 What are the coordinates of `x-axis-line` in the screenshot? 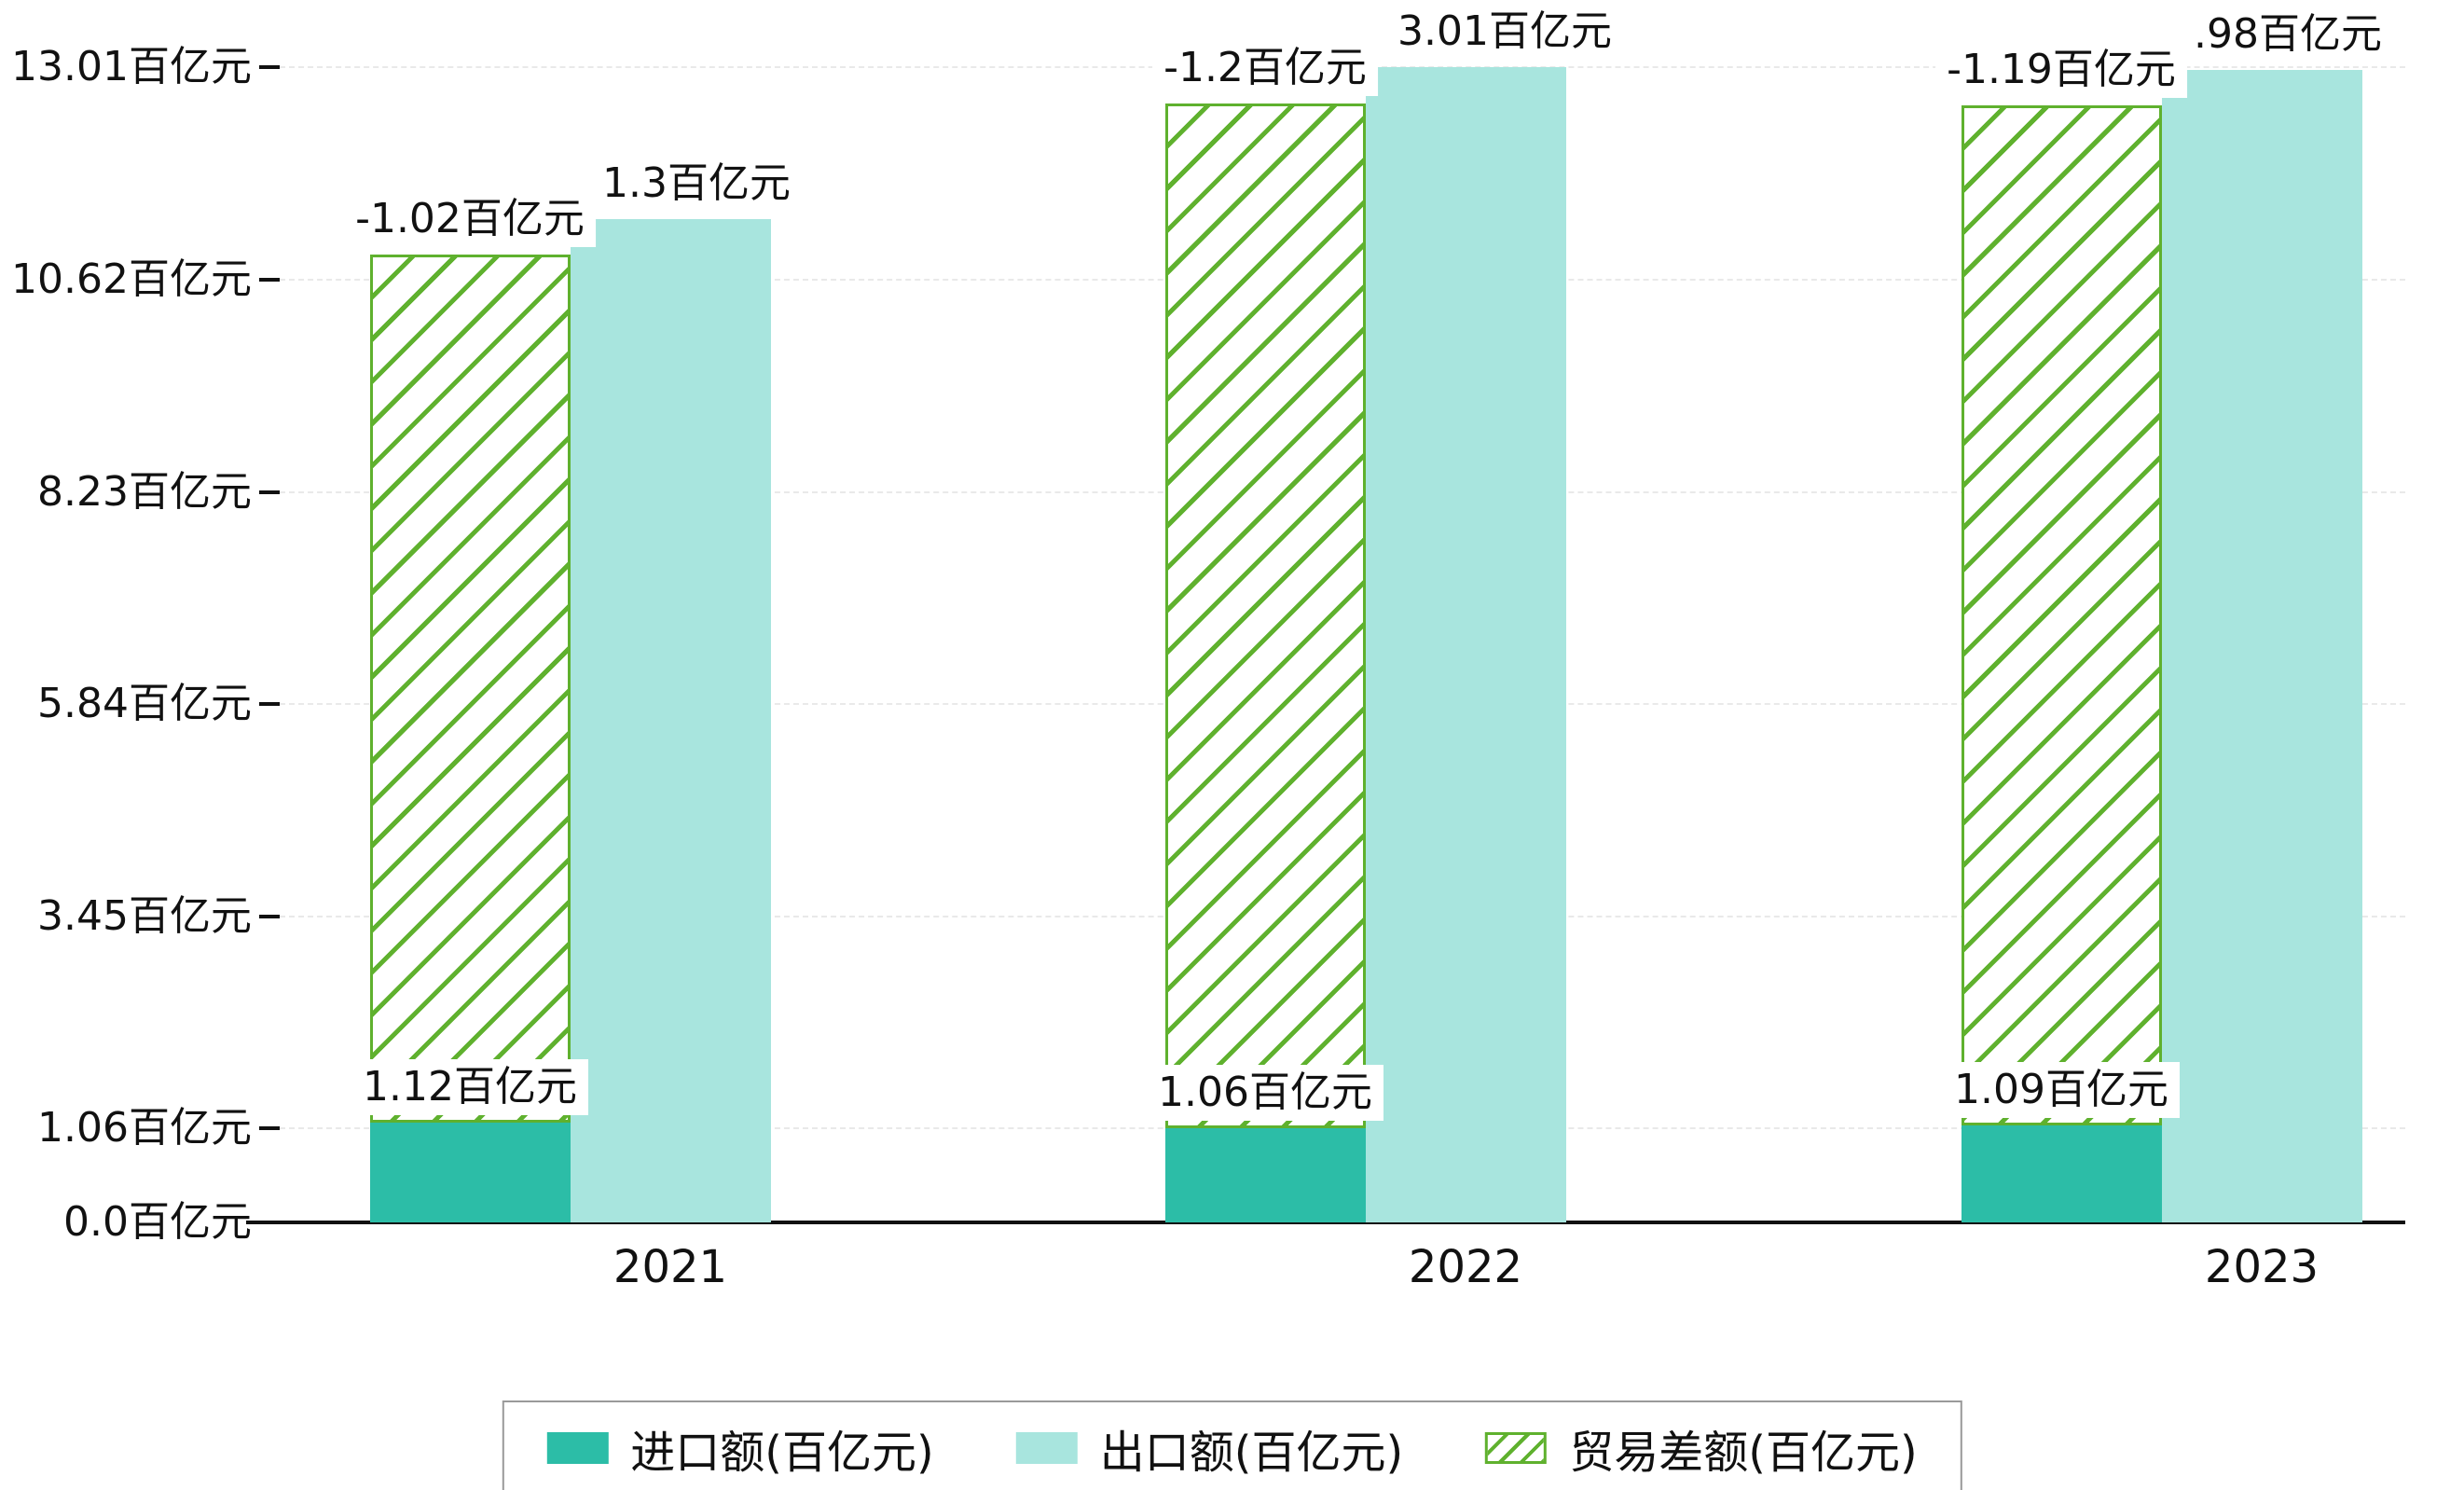 It's located at (1325, 1222).